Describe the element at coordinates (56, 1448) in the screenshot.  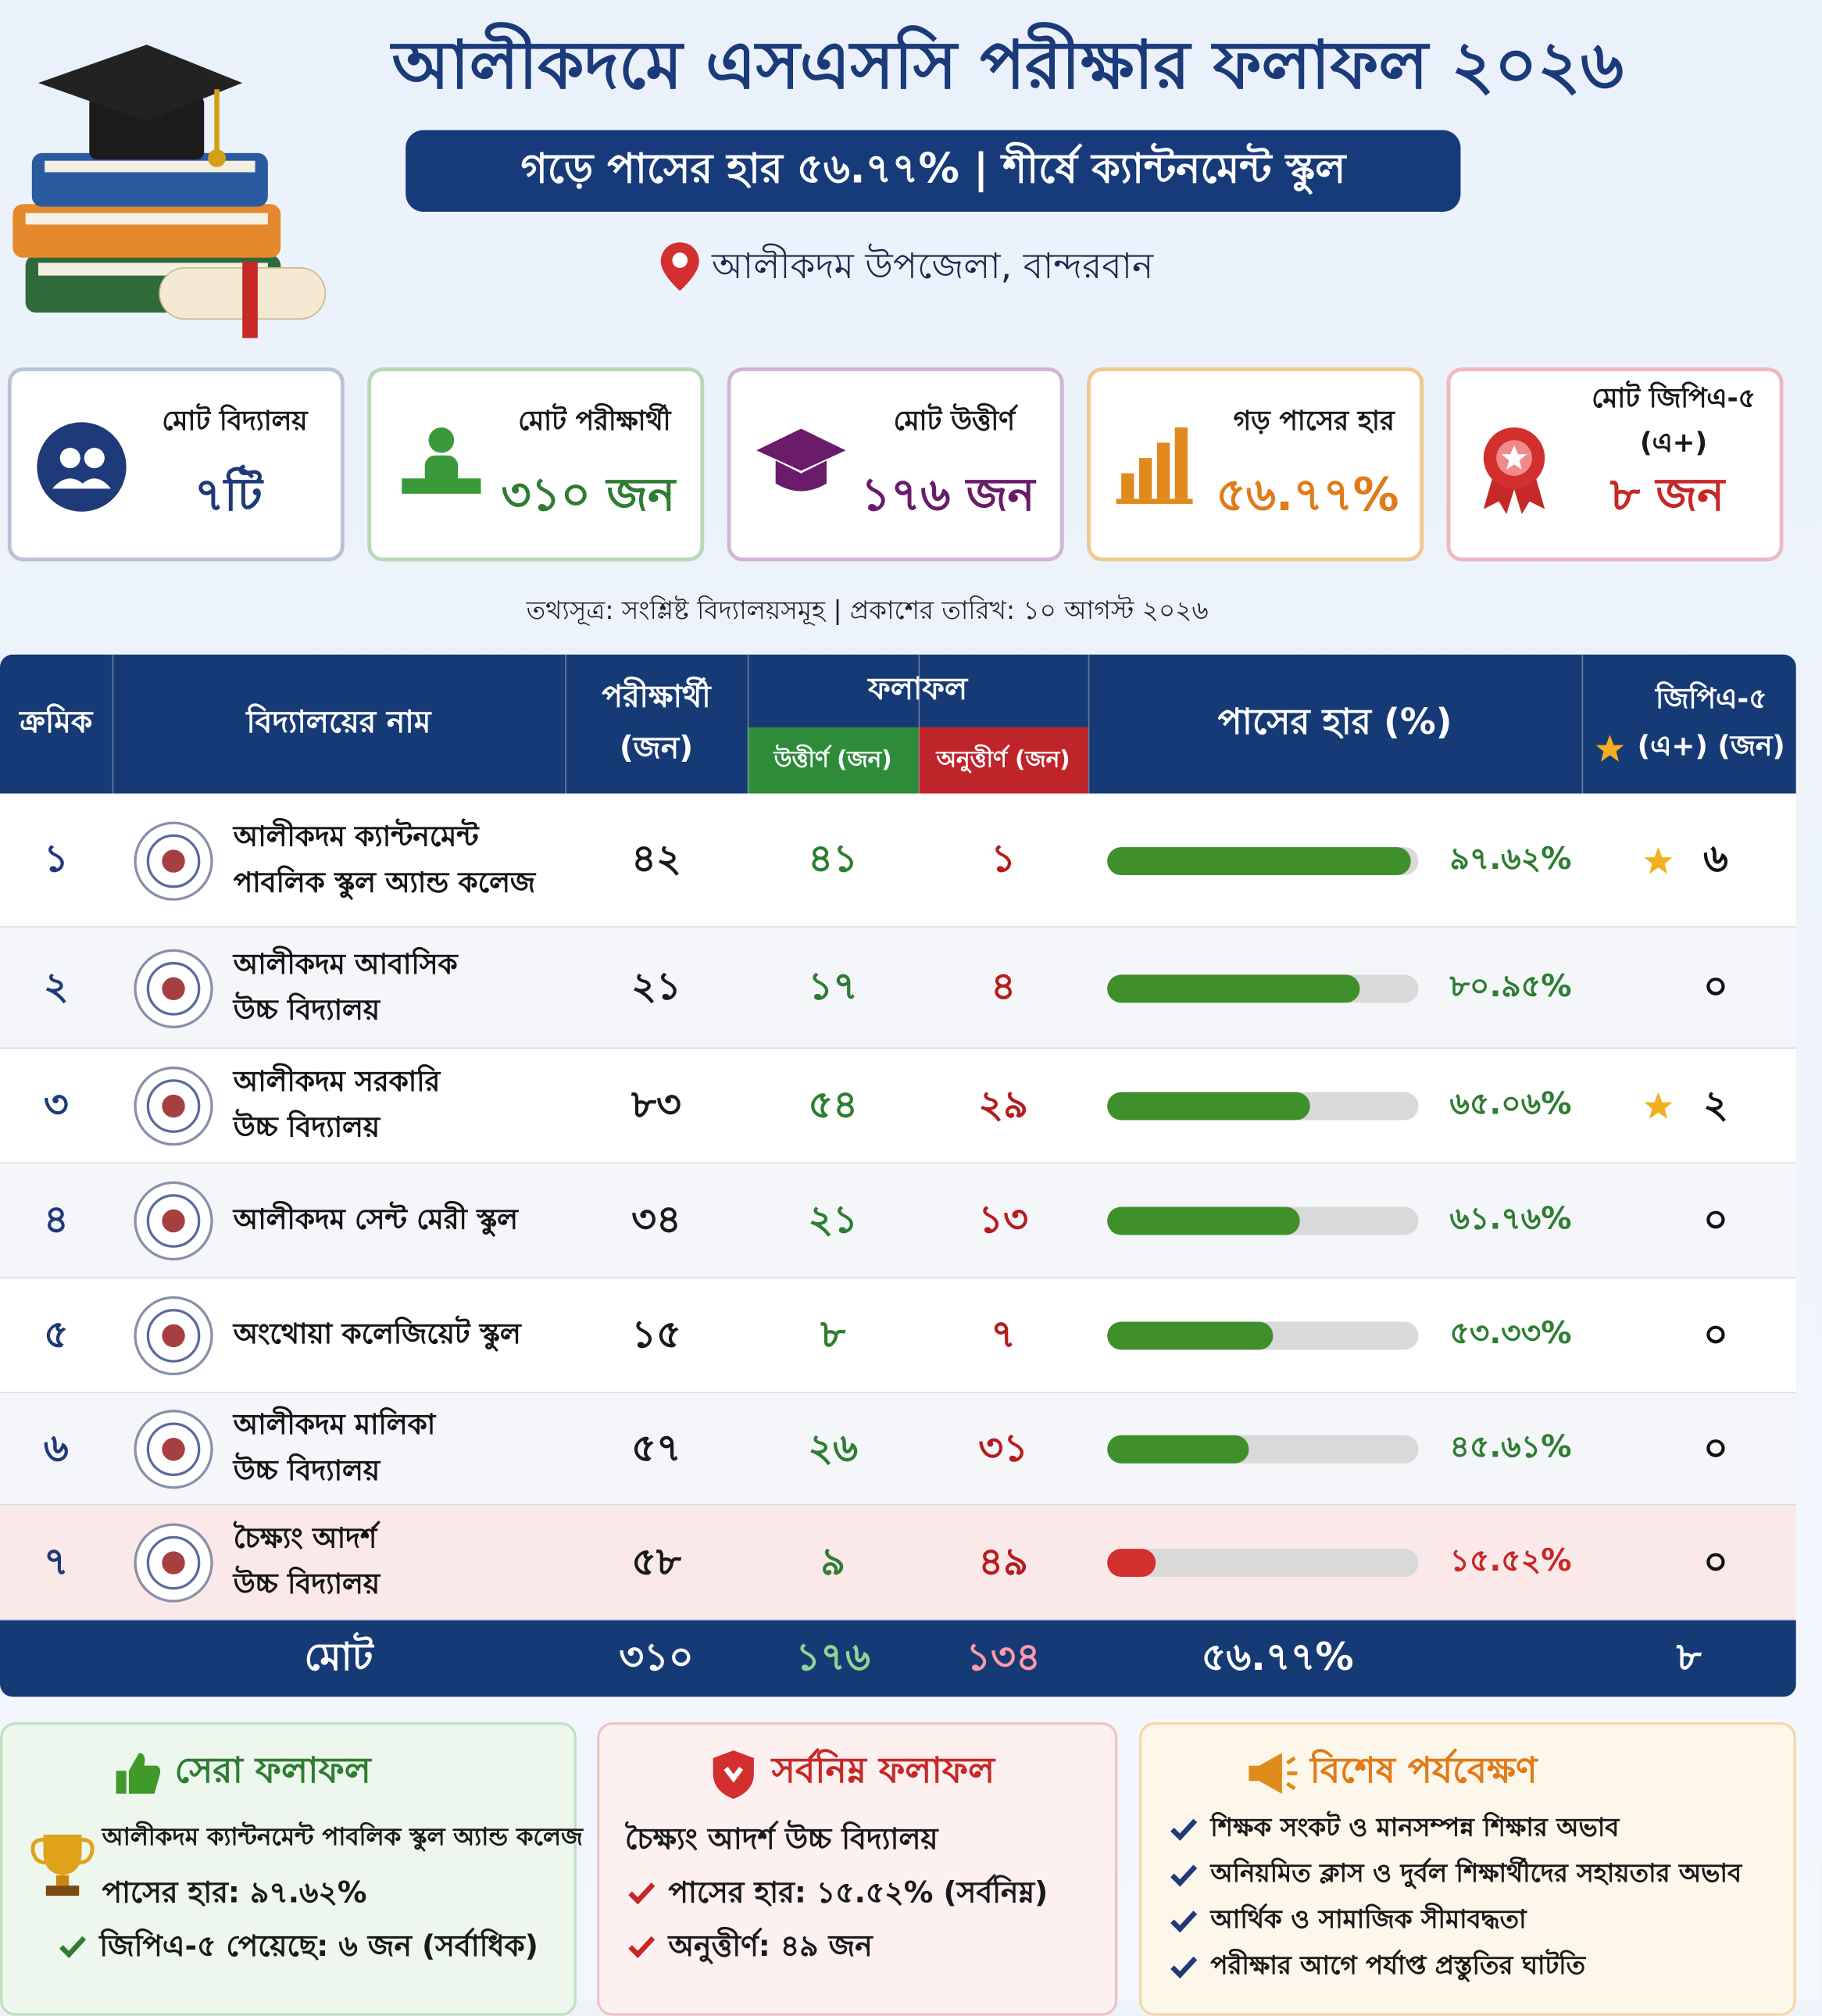
I see `serial: ৬` at that location.